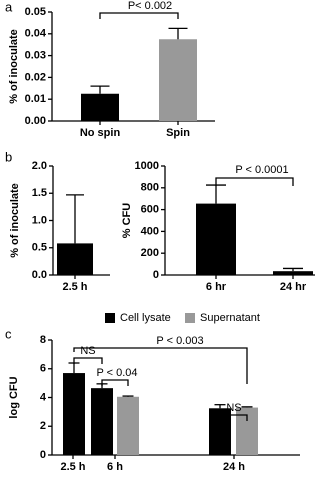  I want to click on y-tick-label: 4, so click(43, 397).